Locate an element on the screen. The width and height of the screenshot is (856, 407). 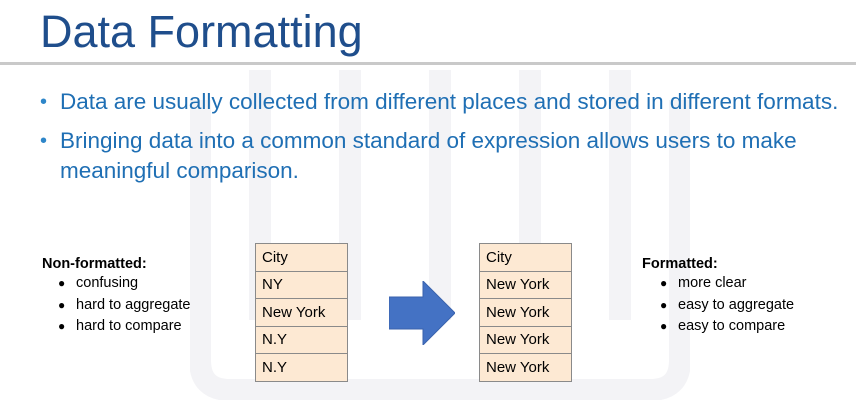
table-before: City NY New York N.Y N.Y is located at coordinates (301, 312).